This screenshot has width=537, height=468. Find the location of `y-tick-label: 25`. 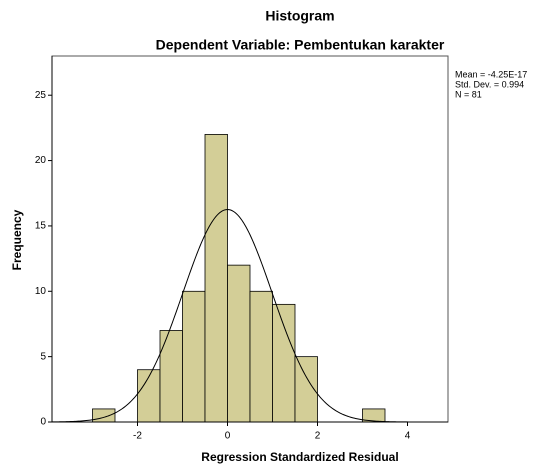

y-tick-label: 25 is located at coordinates (41, 95).